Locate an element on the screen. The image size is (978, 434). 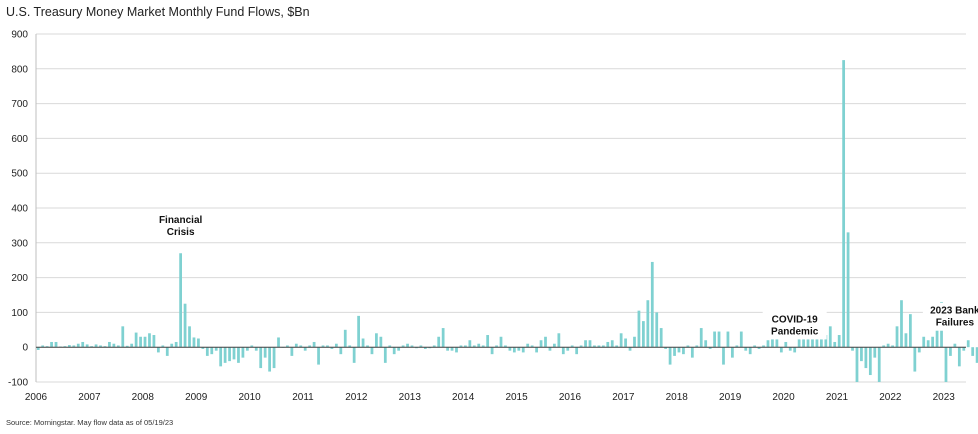
x-tick-label: 2019 is located at coordinates (730, 397).